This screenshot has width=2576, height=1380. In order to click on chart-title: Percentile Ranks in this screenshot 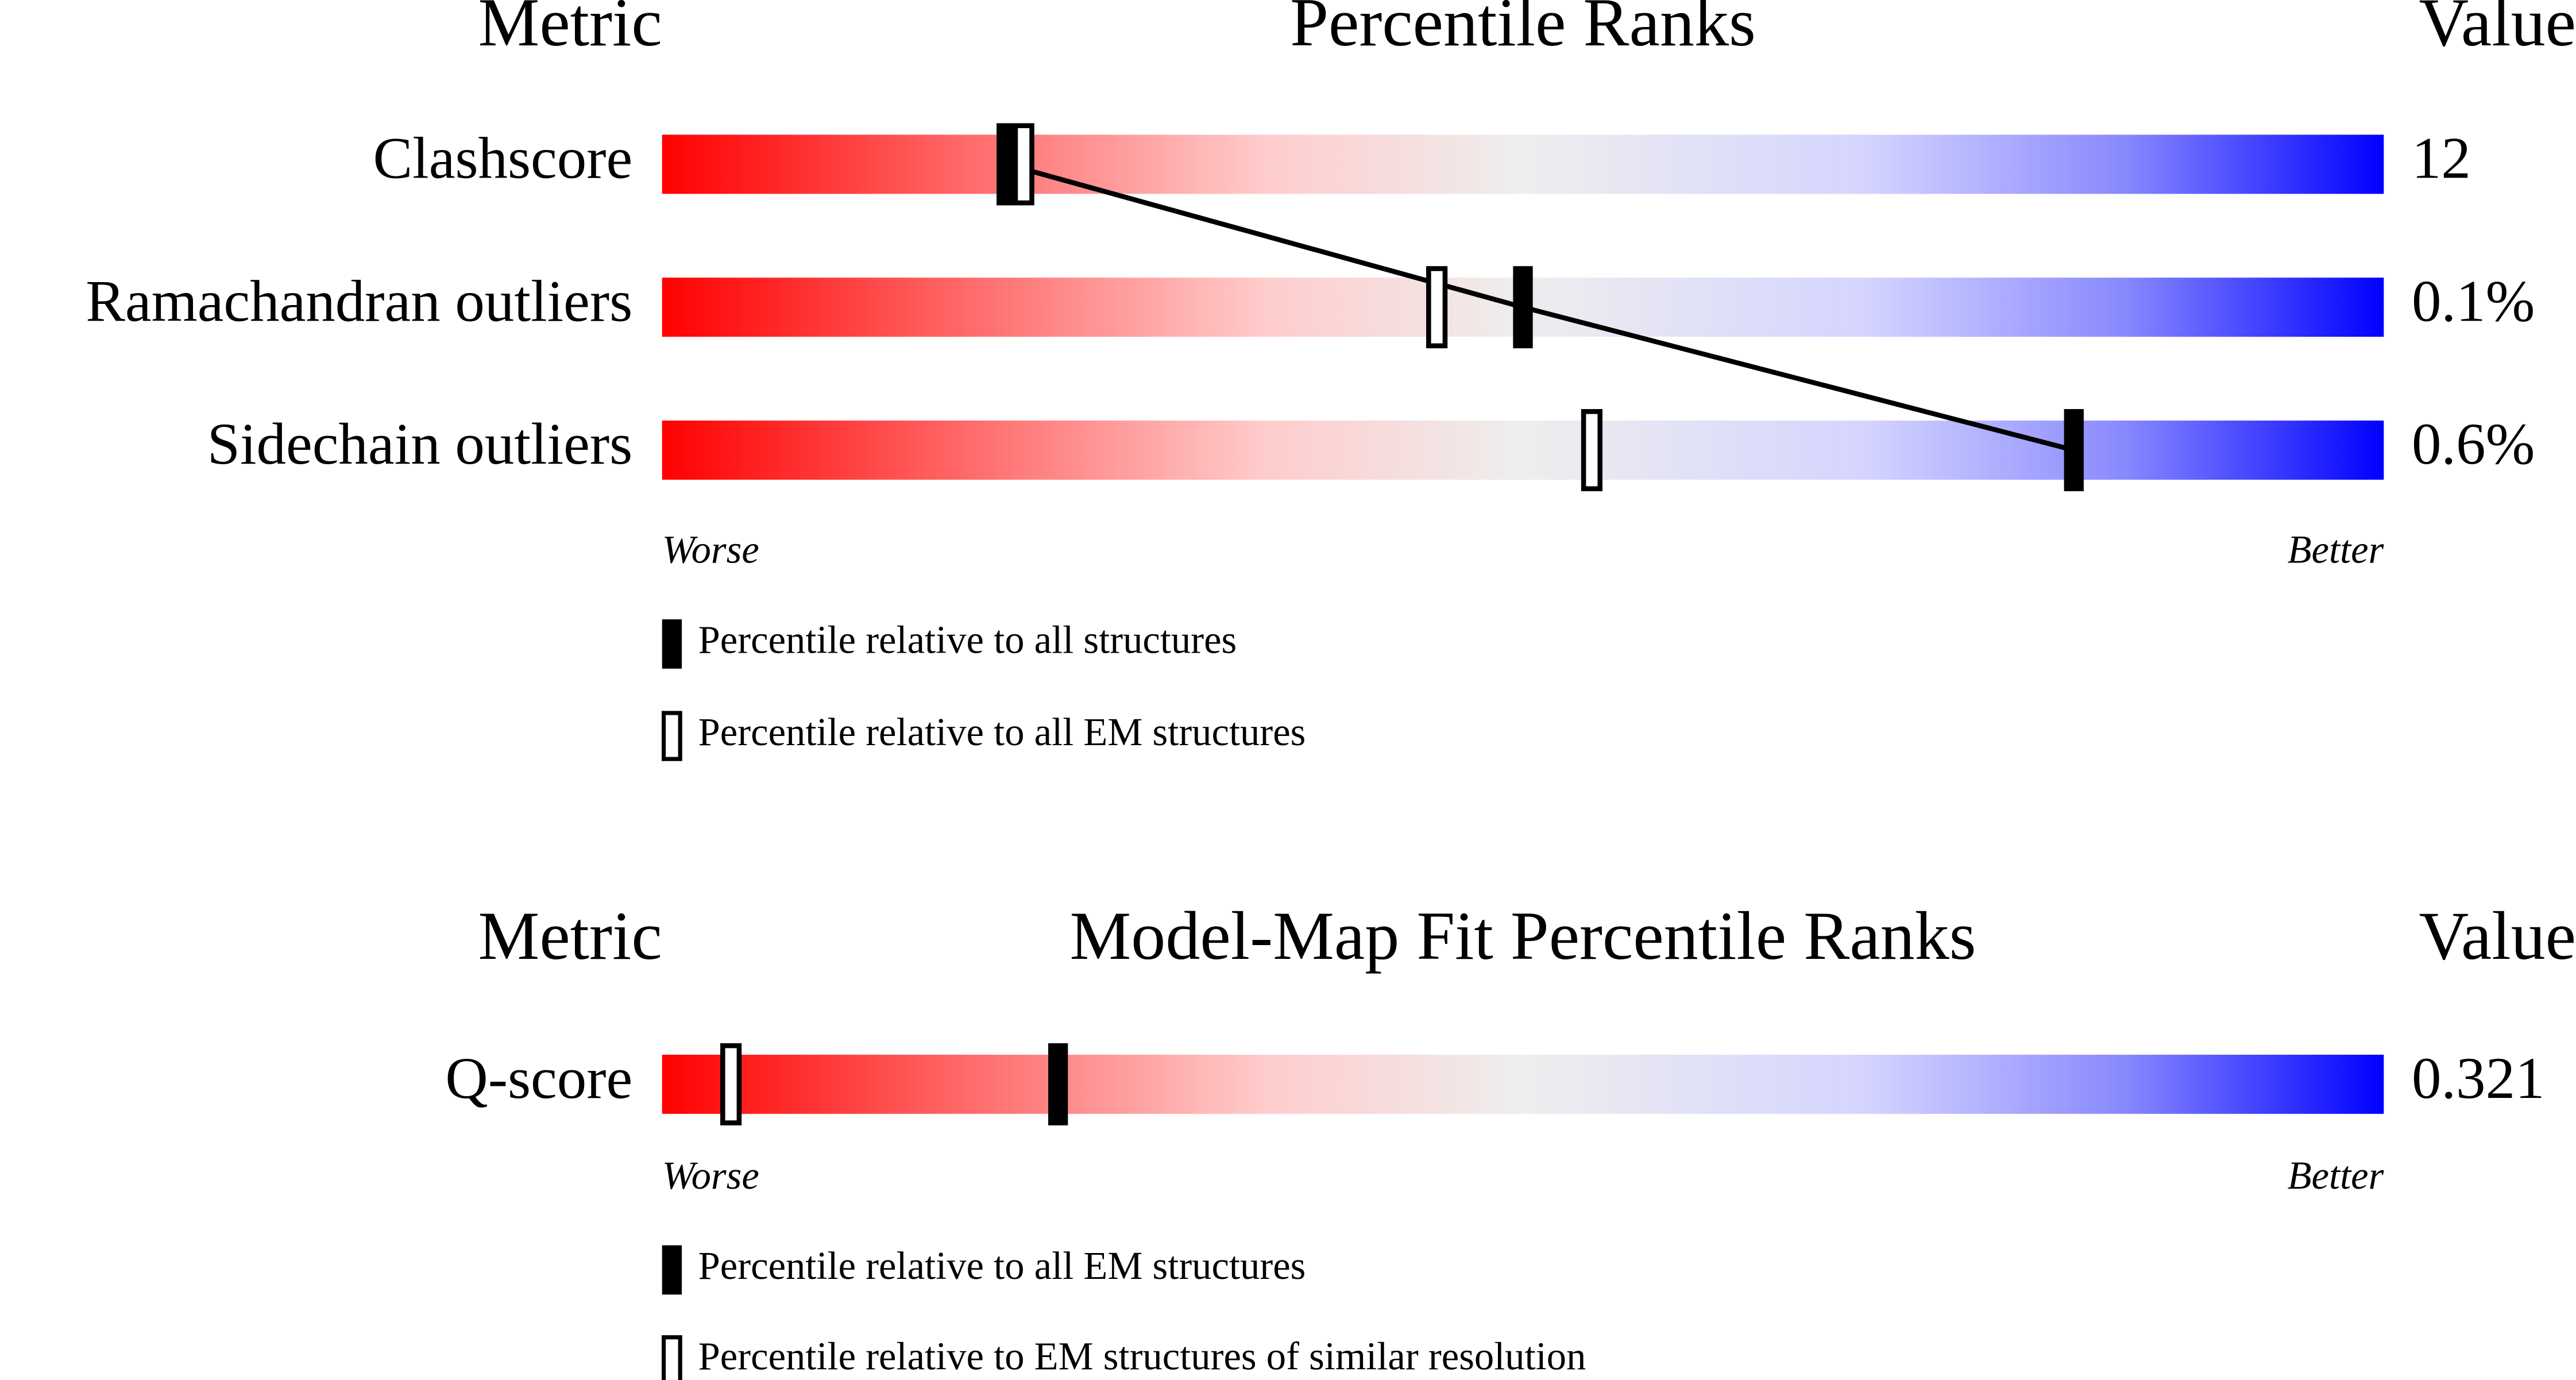, I will do `click(1523, 30)`.